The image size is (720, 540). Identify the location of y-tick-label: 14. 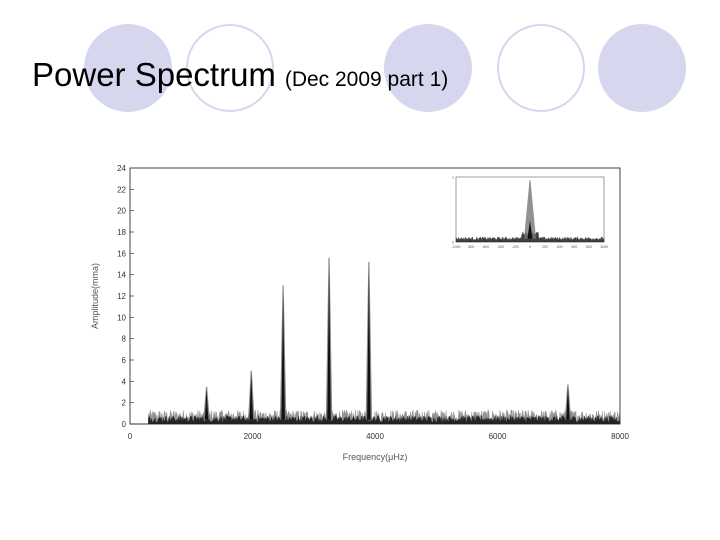
(121, 275).